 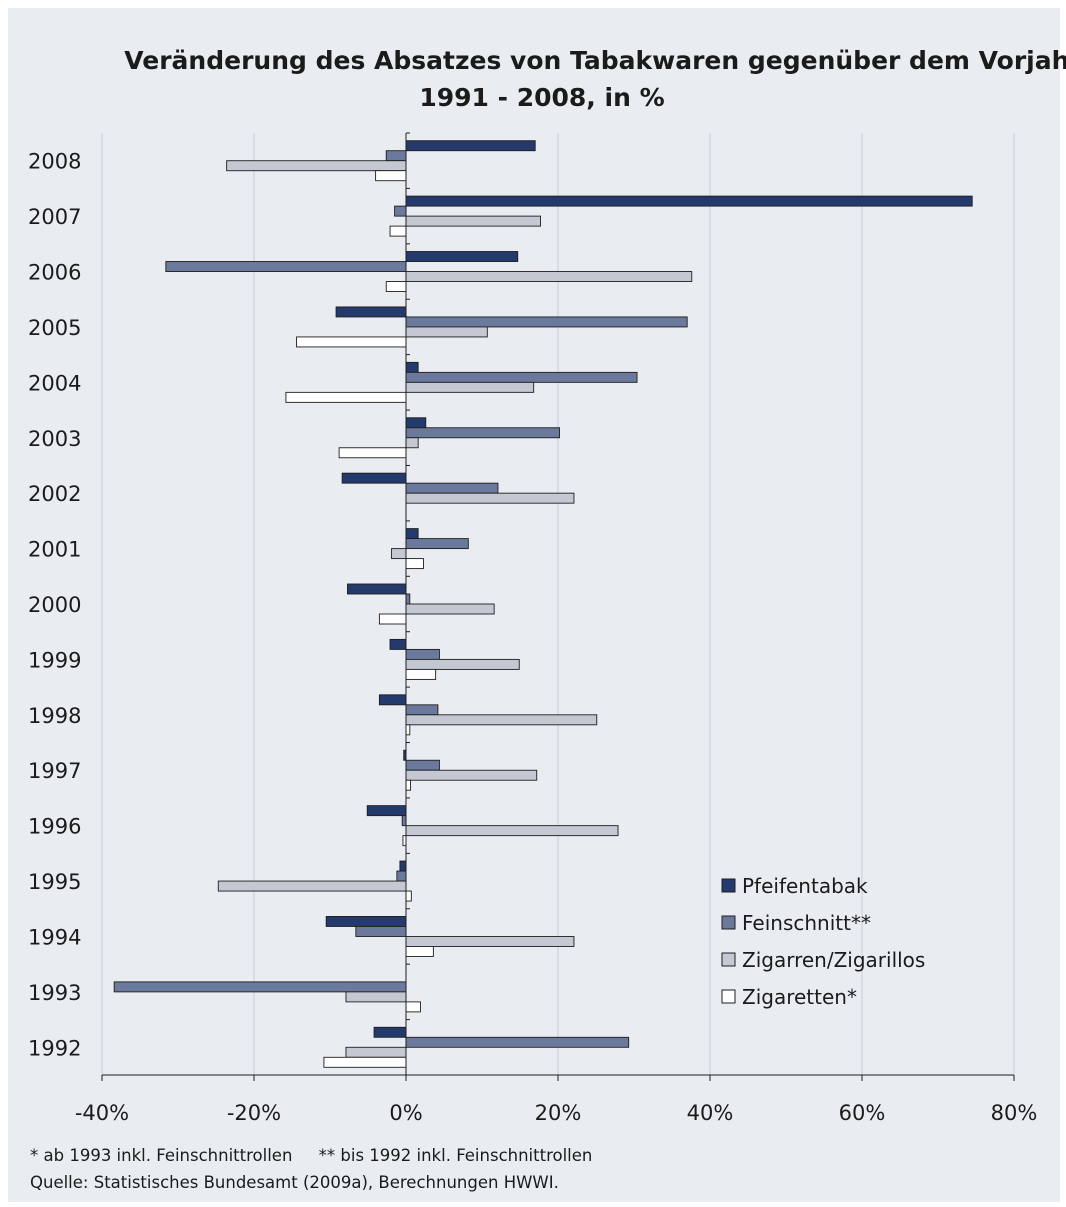 I want to click on bar-2003-zigaretten, so click(x=372, y=453).